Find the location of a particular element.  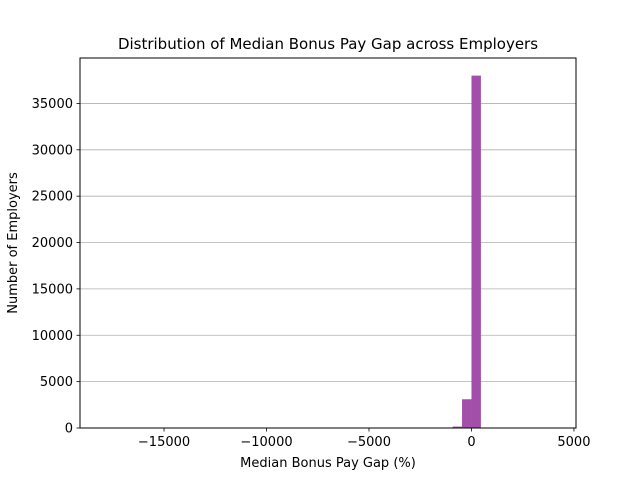

y-tick-label: 5000 is located at coordinates (56, 382).